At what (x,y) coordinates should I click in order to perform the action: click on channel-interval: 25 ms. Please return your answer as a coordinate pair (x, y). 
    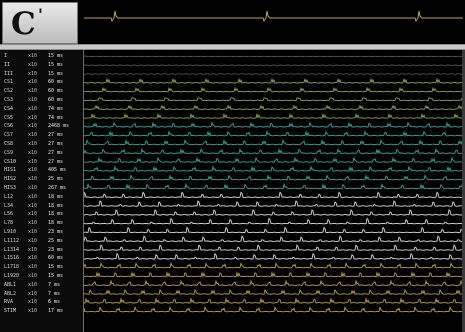
    Looking at the image, I should click on (56, 240).